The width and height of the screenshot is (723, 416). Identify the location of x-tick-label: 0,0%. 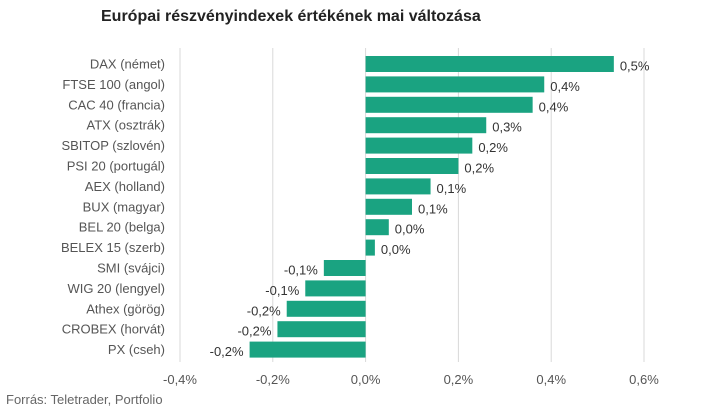
(366, 379).